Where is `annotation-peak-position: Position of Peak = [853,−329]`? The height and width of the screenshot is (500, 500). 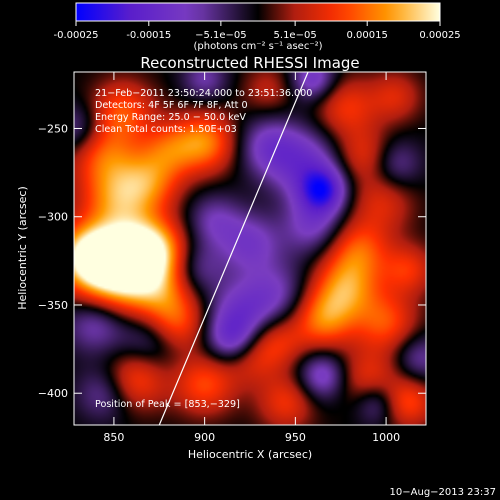
annotation-peak-position: Position of Peak = [853,−329] is located at coordinates (167, 404).